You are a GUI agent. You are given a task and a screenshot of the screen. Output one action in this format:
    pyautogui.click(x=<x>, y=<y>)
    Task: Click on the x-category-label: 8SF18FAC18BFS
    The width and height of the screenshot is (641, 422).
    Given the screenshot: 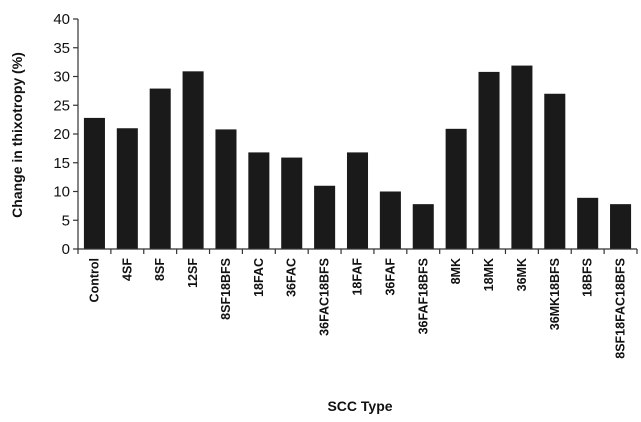 What is the action you would take?
    pyautogui.click(x=621, y=308)
    